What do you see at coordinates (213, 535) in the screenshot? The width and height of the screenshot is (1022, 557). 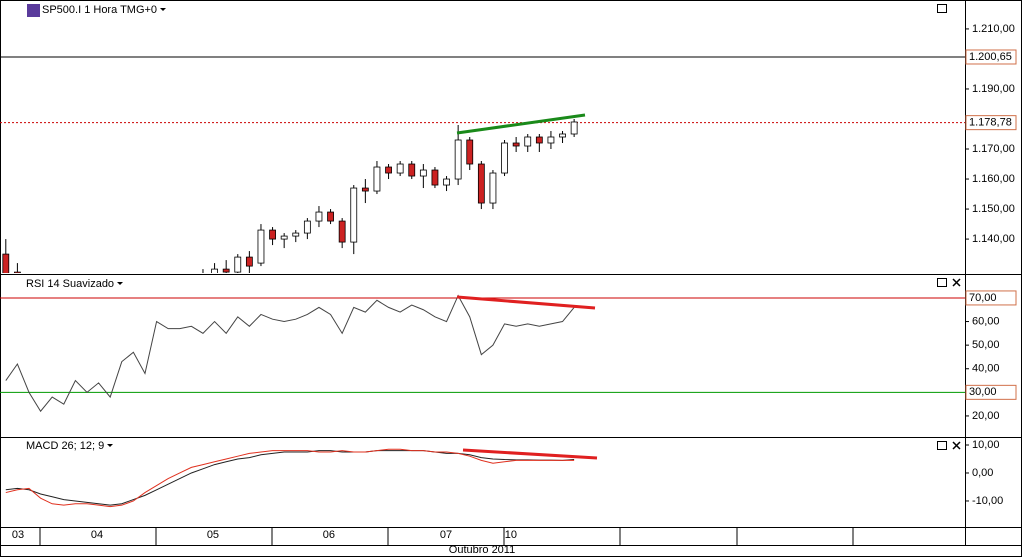 I see `x-tick-label: 05` at bounding box center [213, 535].